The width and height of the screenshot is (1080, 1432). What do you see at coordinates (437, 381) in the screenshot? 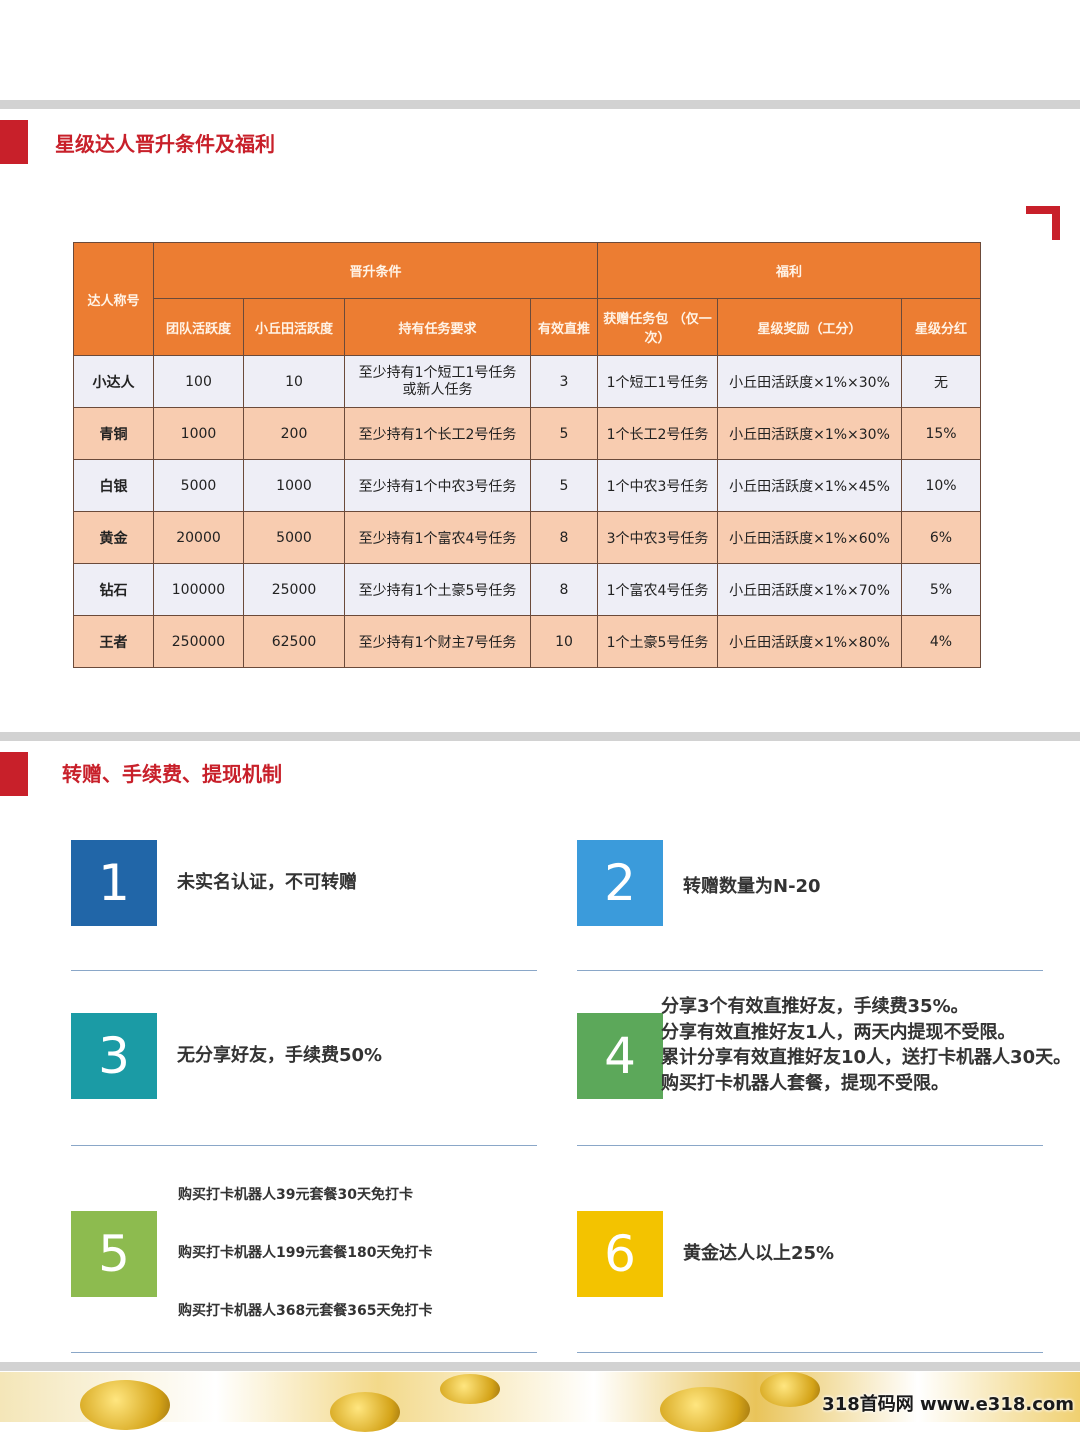
I see `table-cell: 至少持有1个短工1号任务或新人任务` at bounding box center [437, 381].